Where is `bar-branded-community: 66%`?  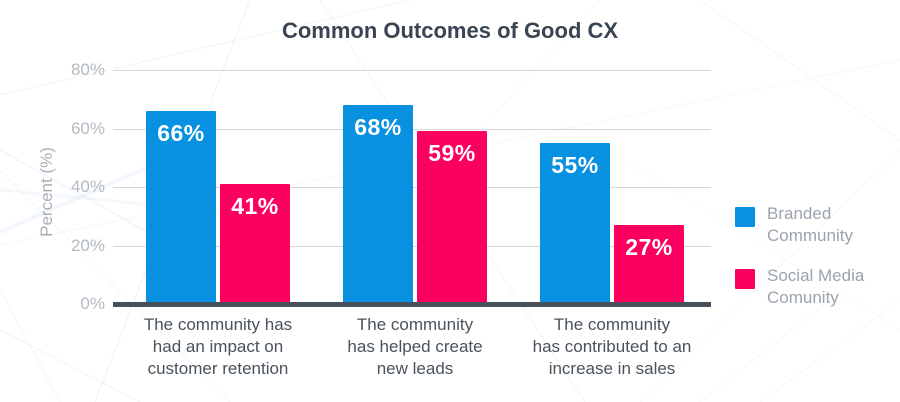
bar-branded-community: 66% is located at coordinates (181, 207).